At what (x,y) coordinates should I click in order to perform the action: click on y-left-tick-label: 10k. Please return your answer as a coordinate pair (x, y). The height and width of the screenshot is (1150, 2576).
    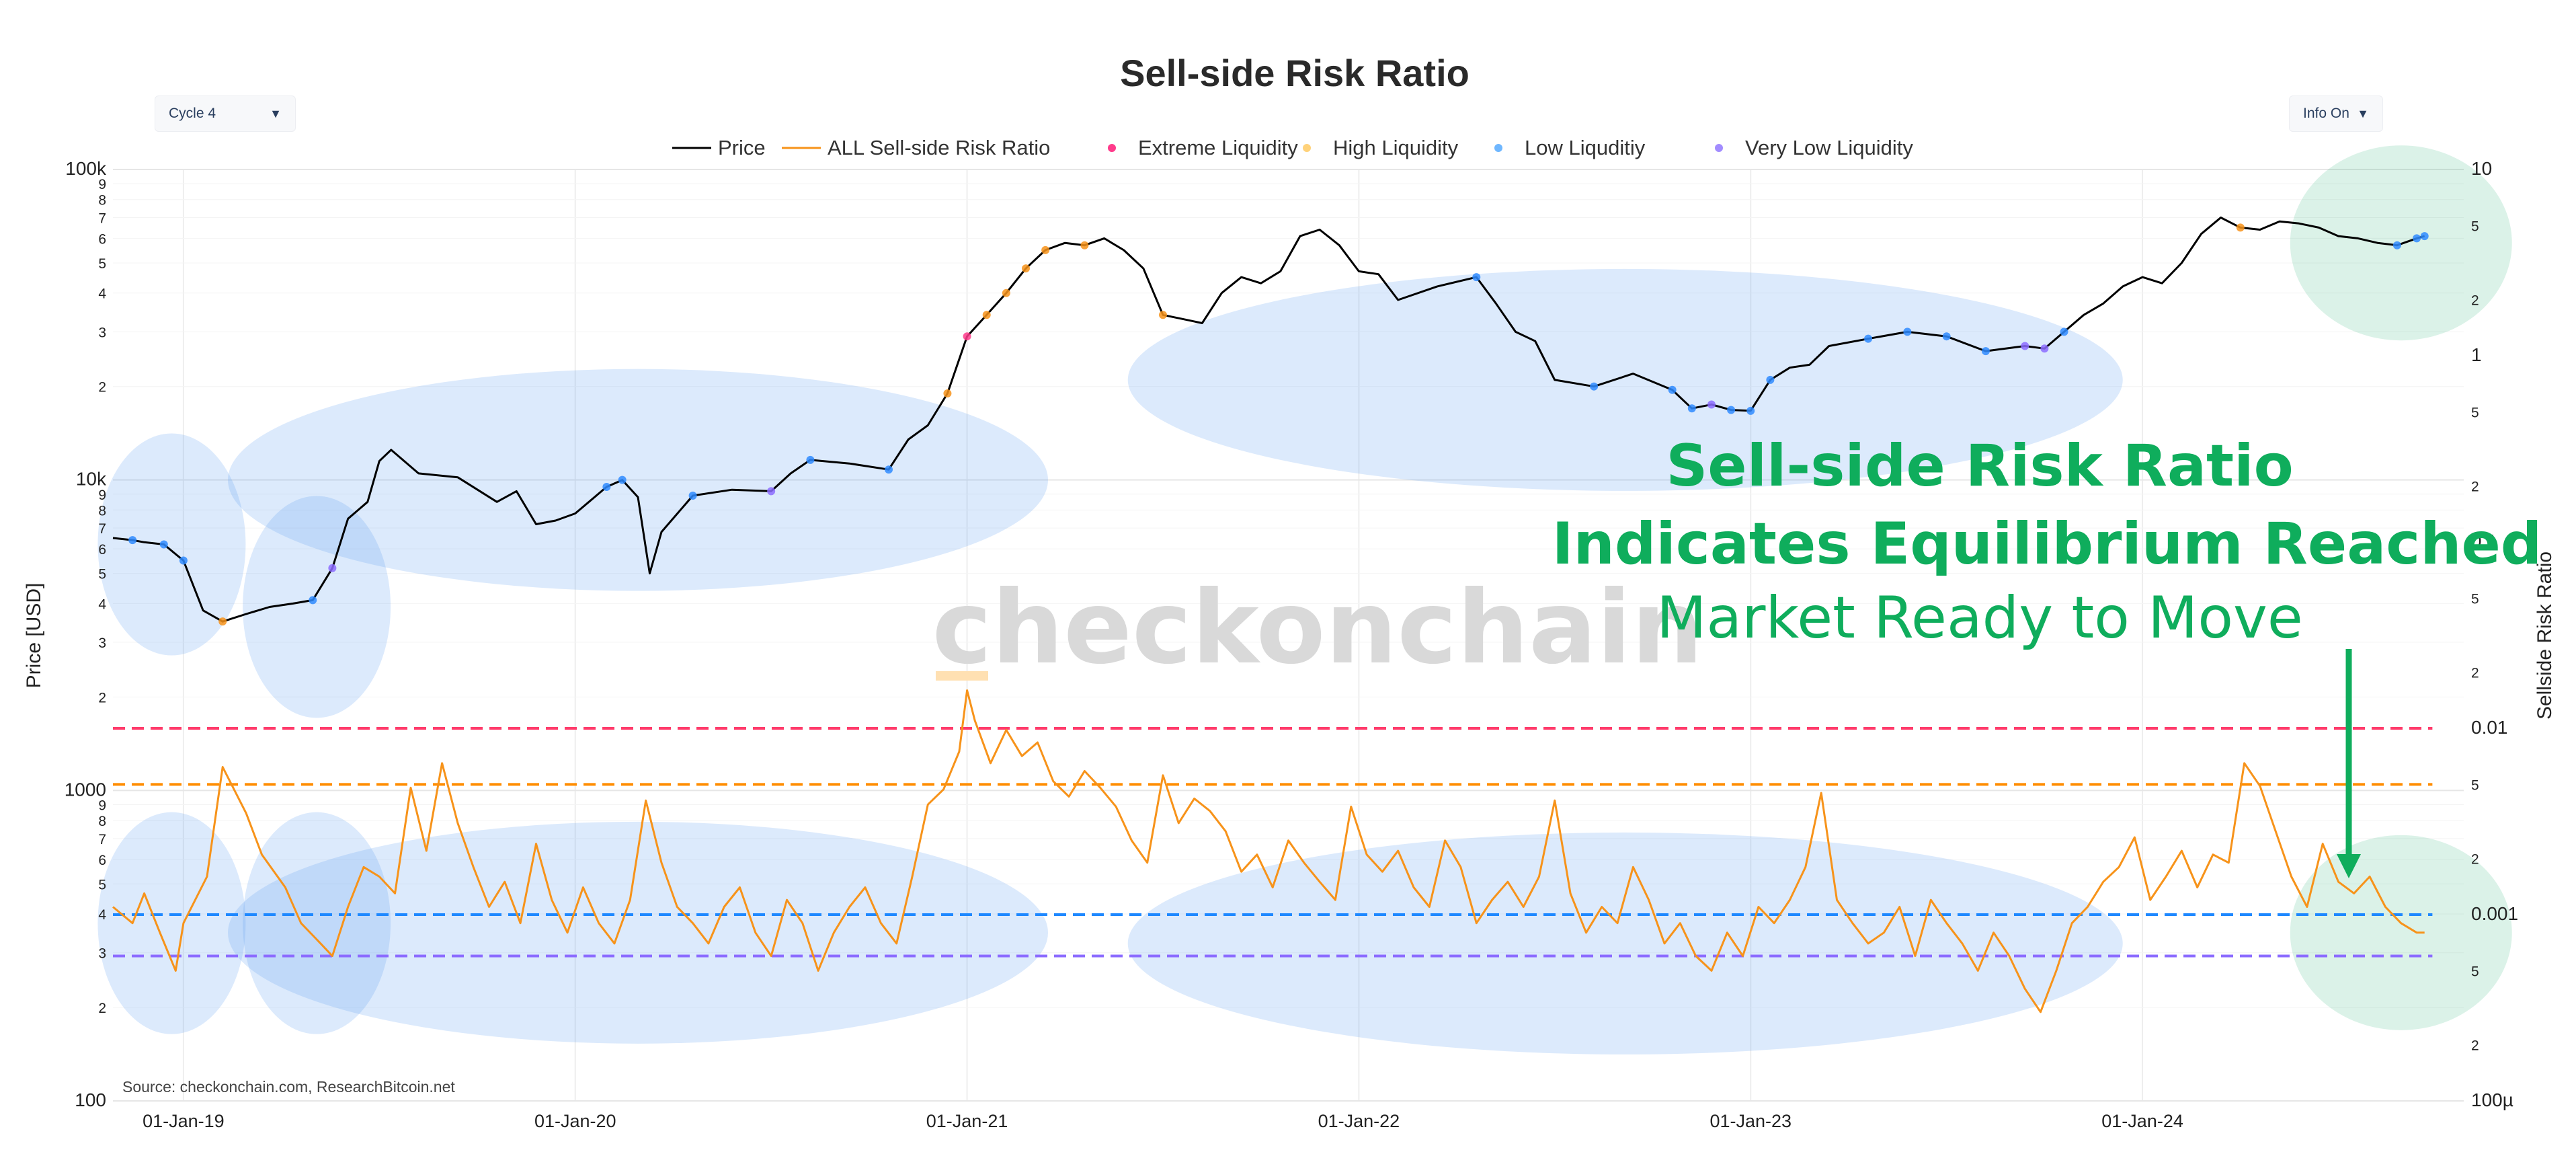
    Looking at the image, I should click on (91, 480).